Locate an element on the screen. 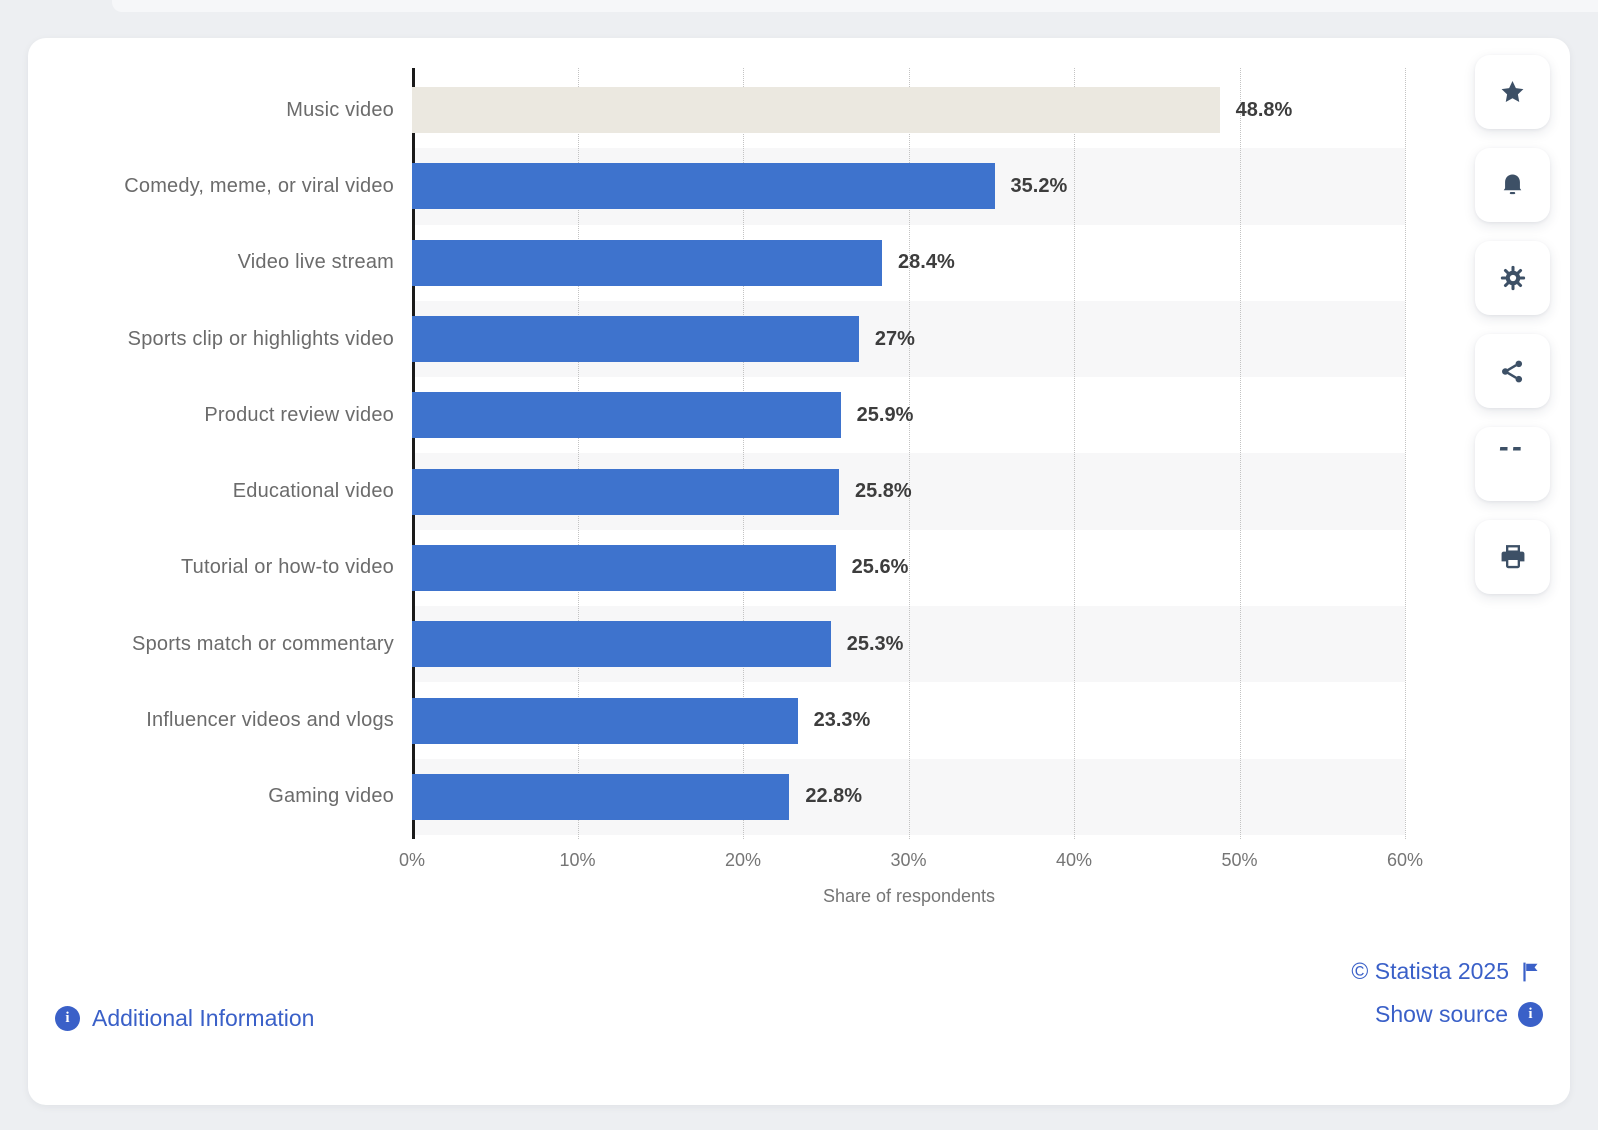  printer-icon is located at coordinates (1512, 557).